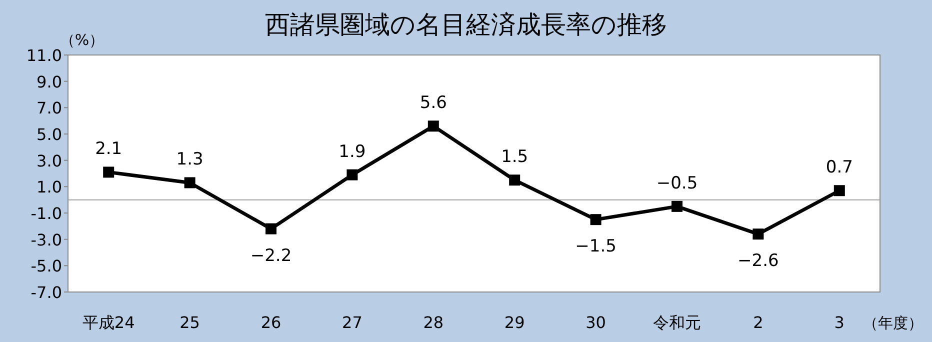  I want to click on data-label: 5.6, so click(433, 103).